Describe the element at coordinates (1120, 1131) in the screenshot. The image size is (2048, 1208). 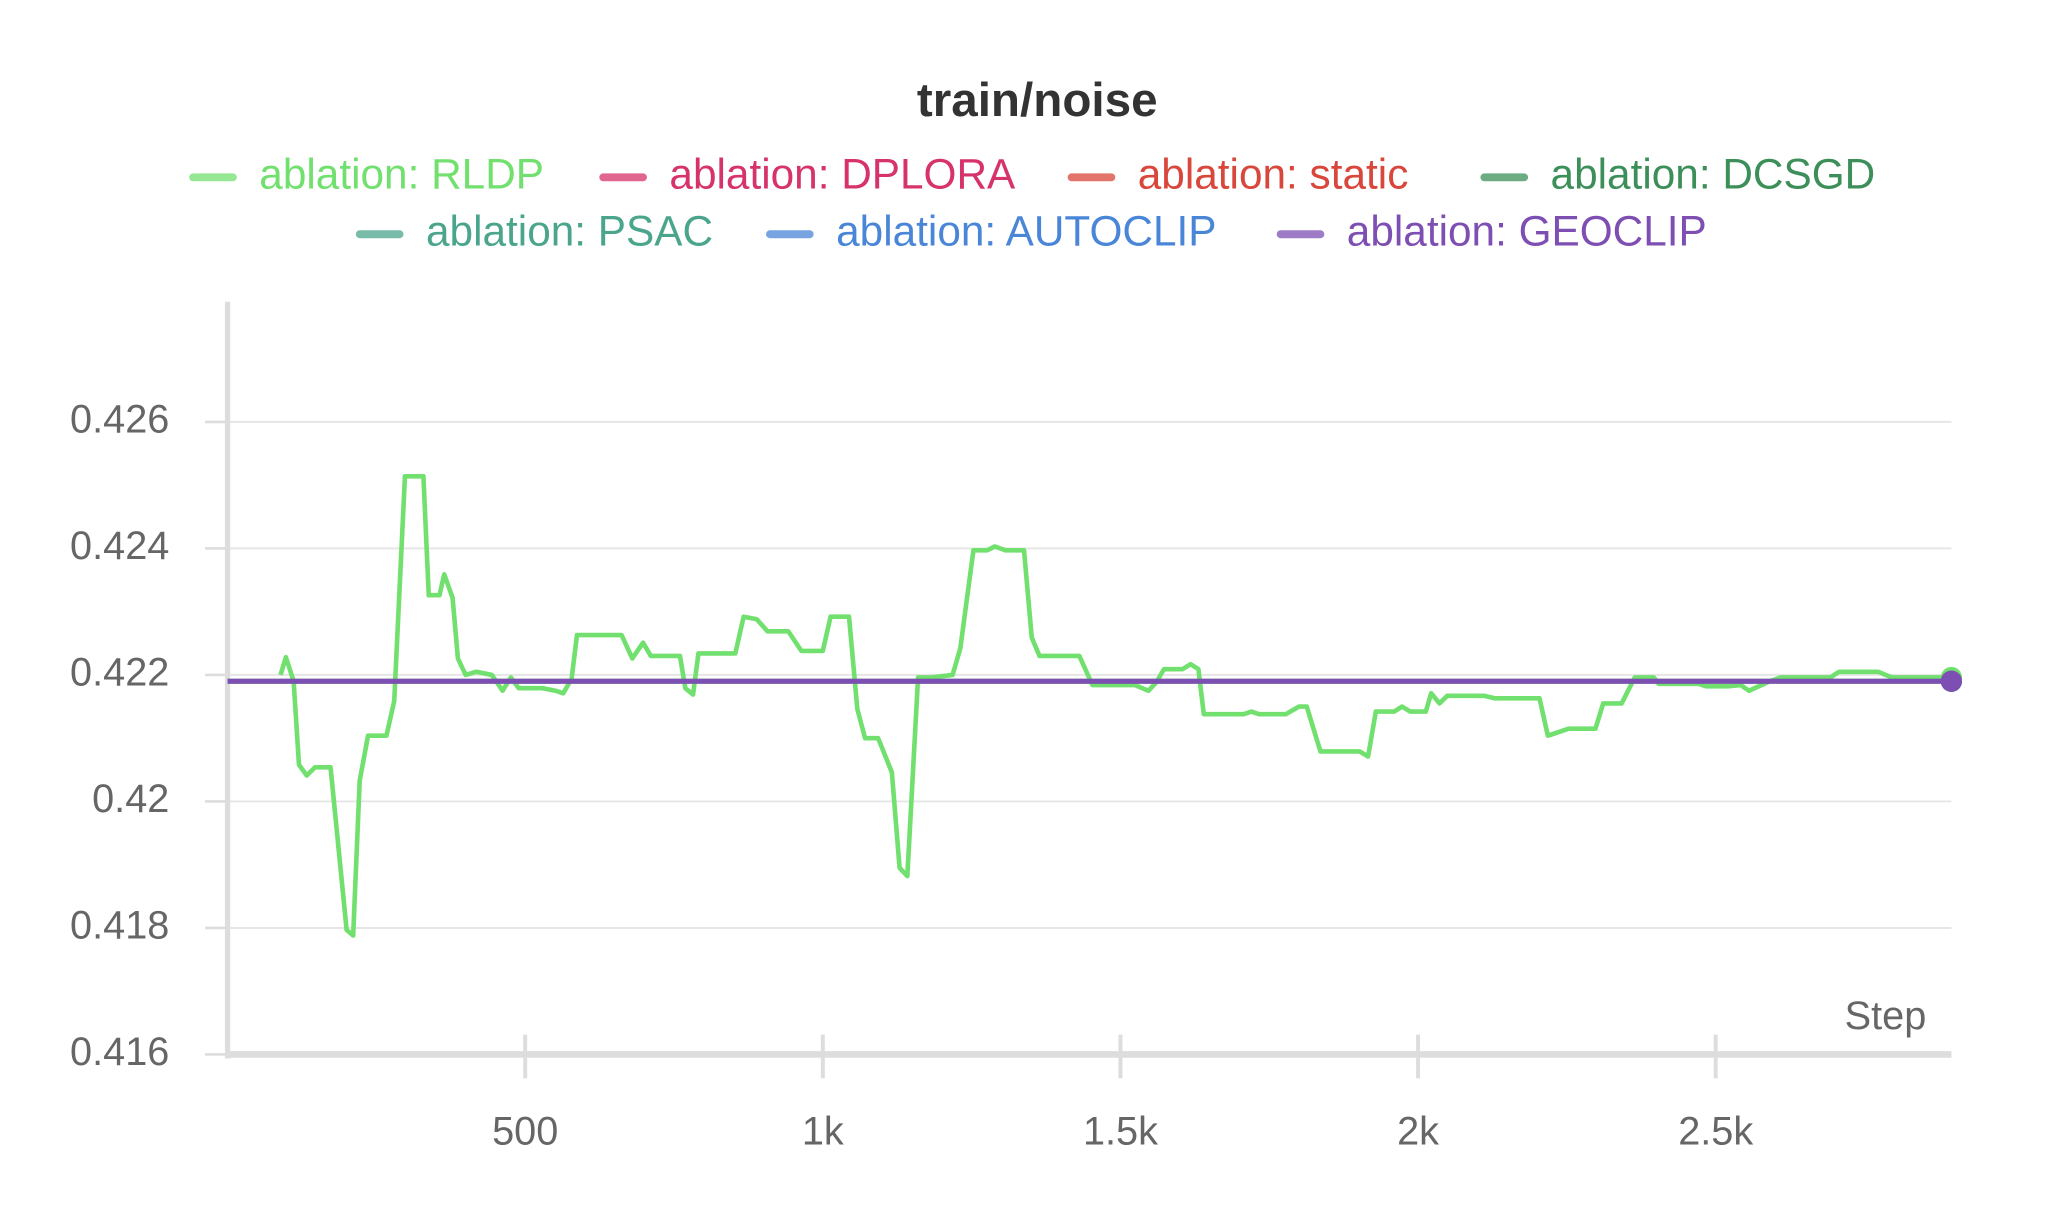
I see `x-tick-label: 1.5k` at that location.